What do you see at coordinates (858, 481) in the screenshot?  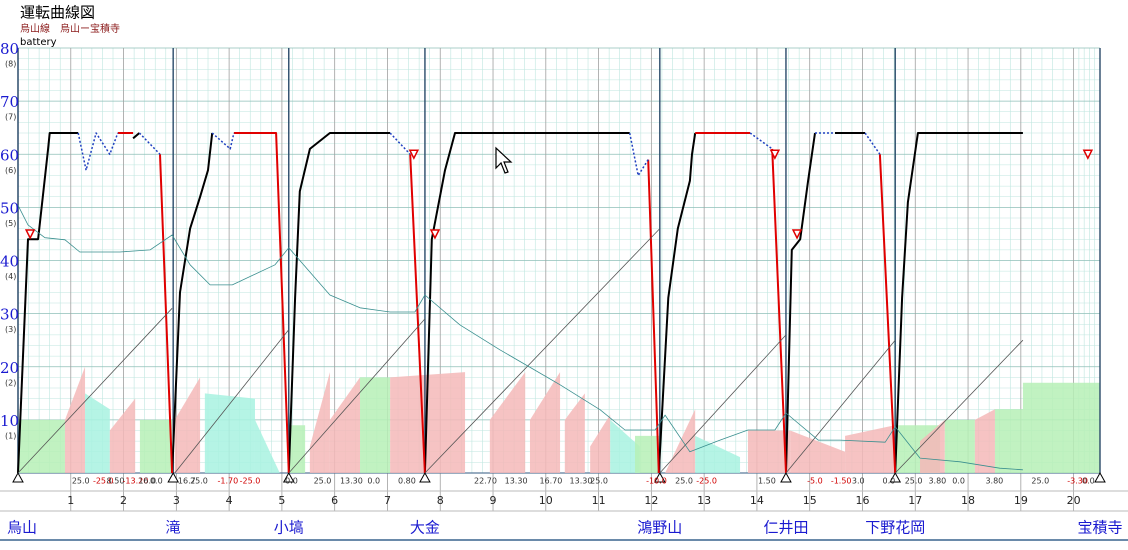 I see `gradient-label: 3.0` at bounding box center [858, 481].